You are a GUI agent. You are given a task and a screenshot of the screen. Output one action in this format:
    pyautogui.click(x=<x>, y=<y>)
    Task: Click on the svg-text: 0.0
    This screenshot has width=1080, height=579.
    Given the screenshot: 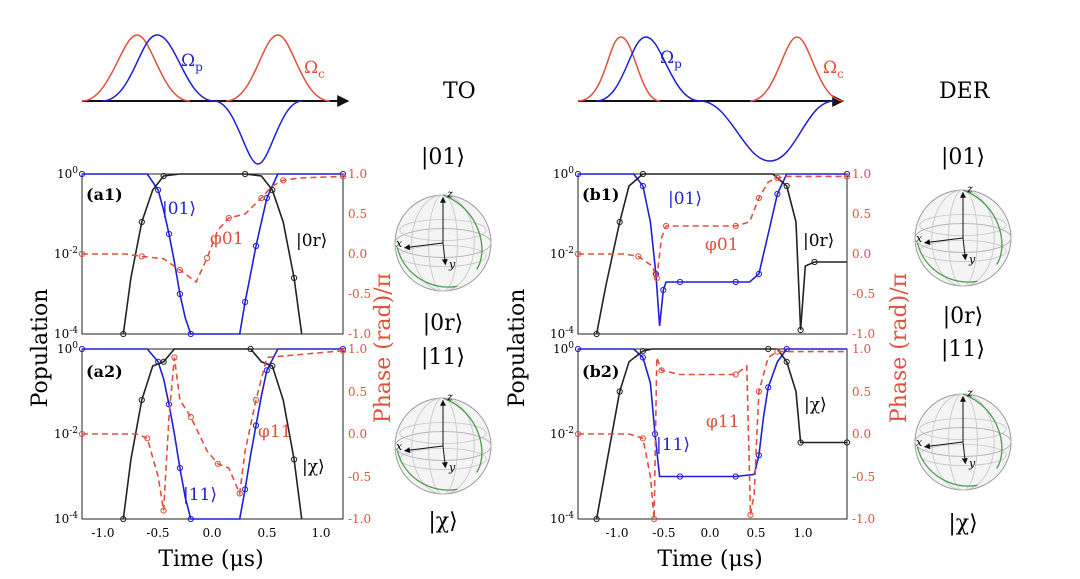 What is the action you would take?
    pyautogui.click(x=357, y=434)
    